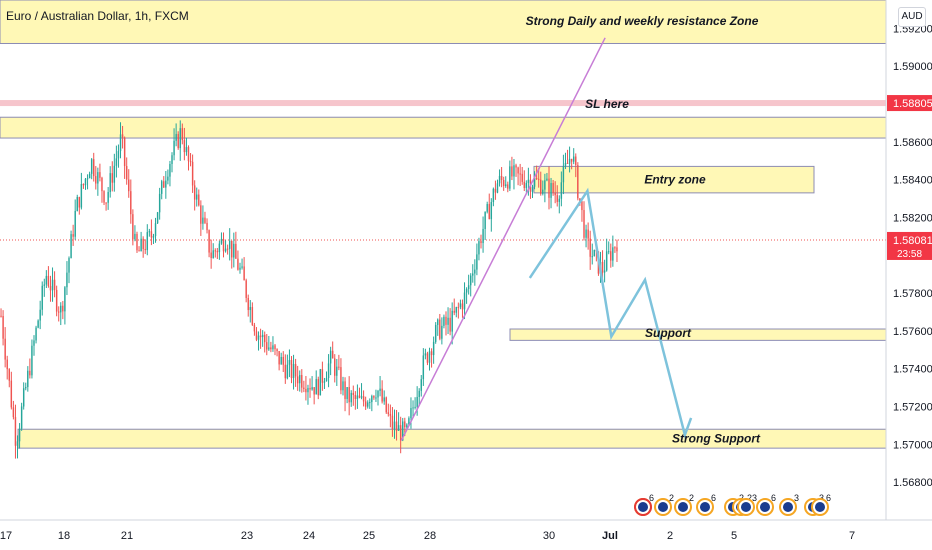  What do you see at coordinates (912, 181) in the screenshot?
I see `price-tick-label: 1.58400` at bounding box center [912, 181].